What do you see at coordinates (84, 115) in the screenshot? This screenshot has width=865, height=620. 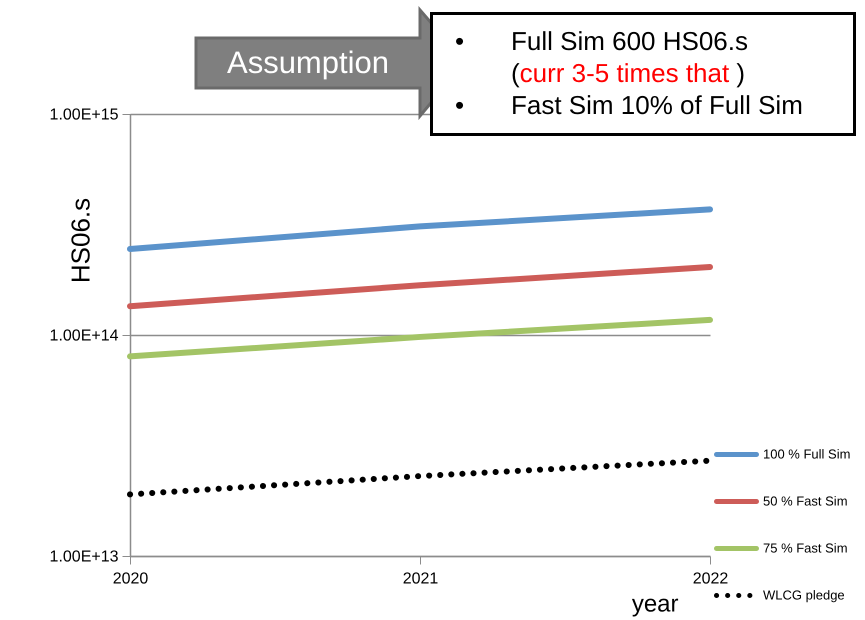 I see `y-tick-label: 1.00E+15` at bounding box center [84, 115].